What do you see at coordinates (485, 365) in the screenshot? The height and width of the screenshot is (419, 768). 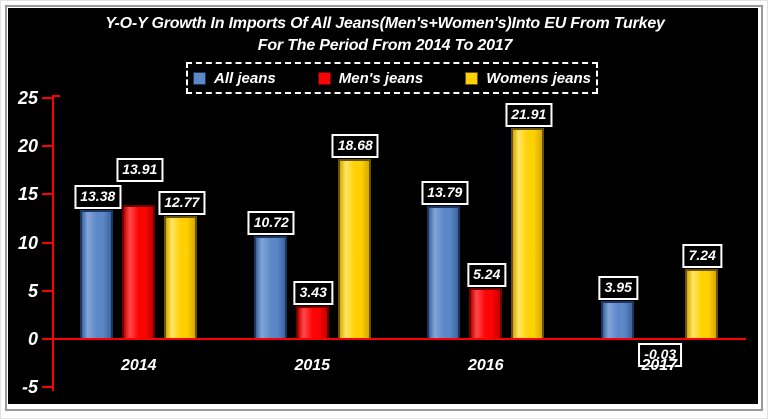 I see `x-axis-label-2016: 2016` at bounding box center [485, 365].